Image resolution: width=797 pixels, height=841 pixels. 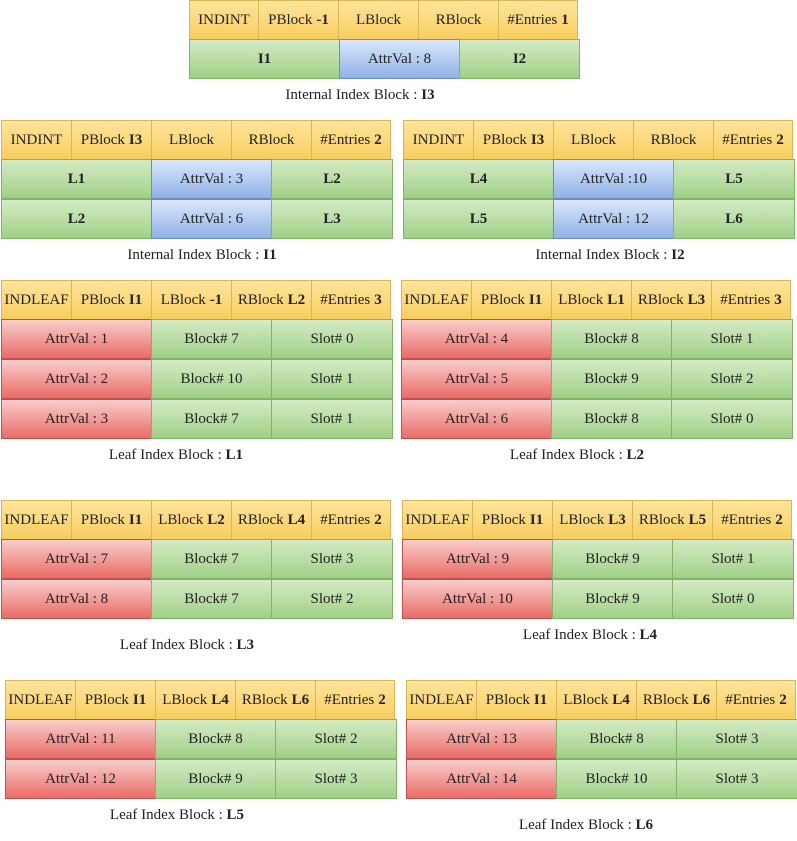 What do you see at coordinates (351, 300) in the screenshot?
I see `header-entries-cell: #Entries 3` at bounding box center [351, 300].